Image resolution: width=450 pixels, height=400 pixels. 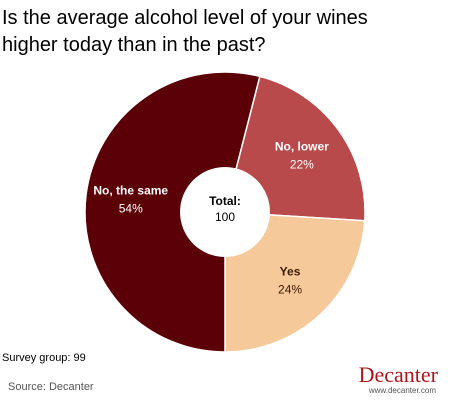 I want to click on donut-slice, so click(x=295, y=282).